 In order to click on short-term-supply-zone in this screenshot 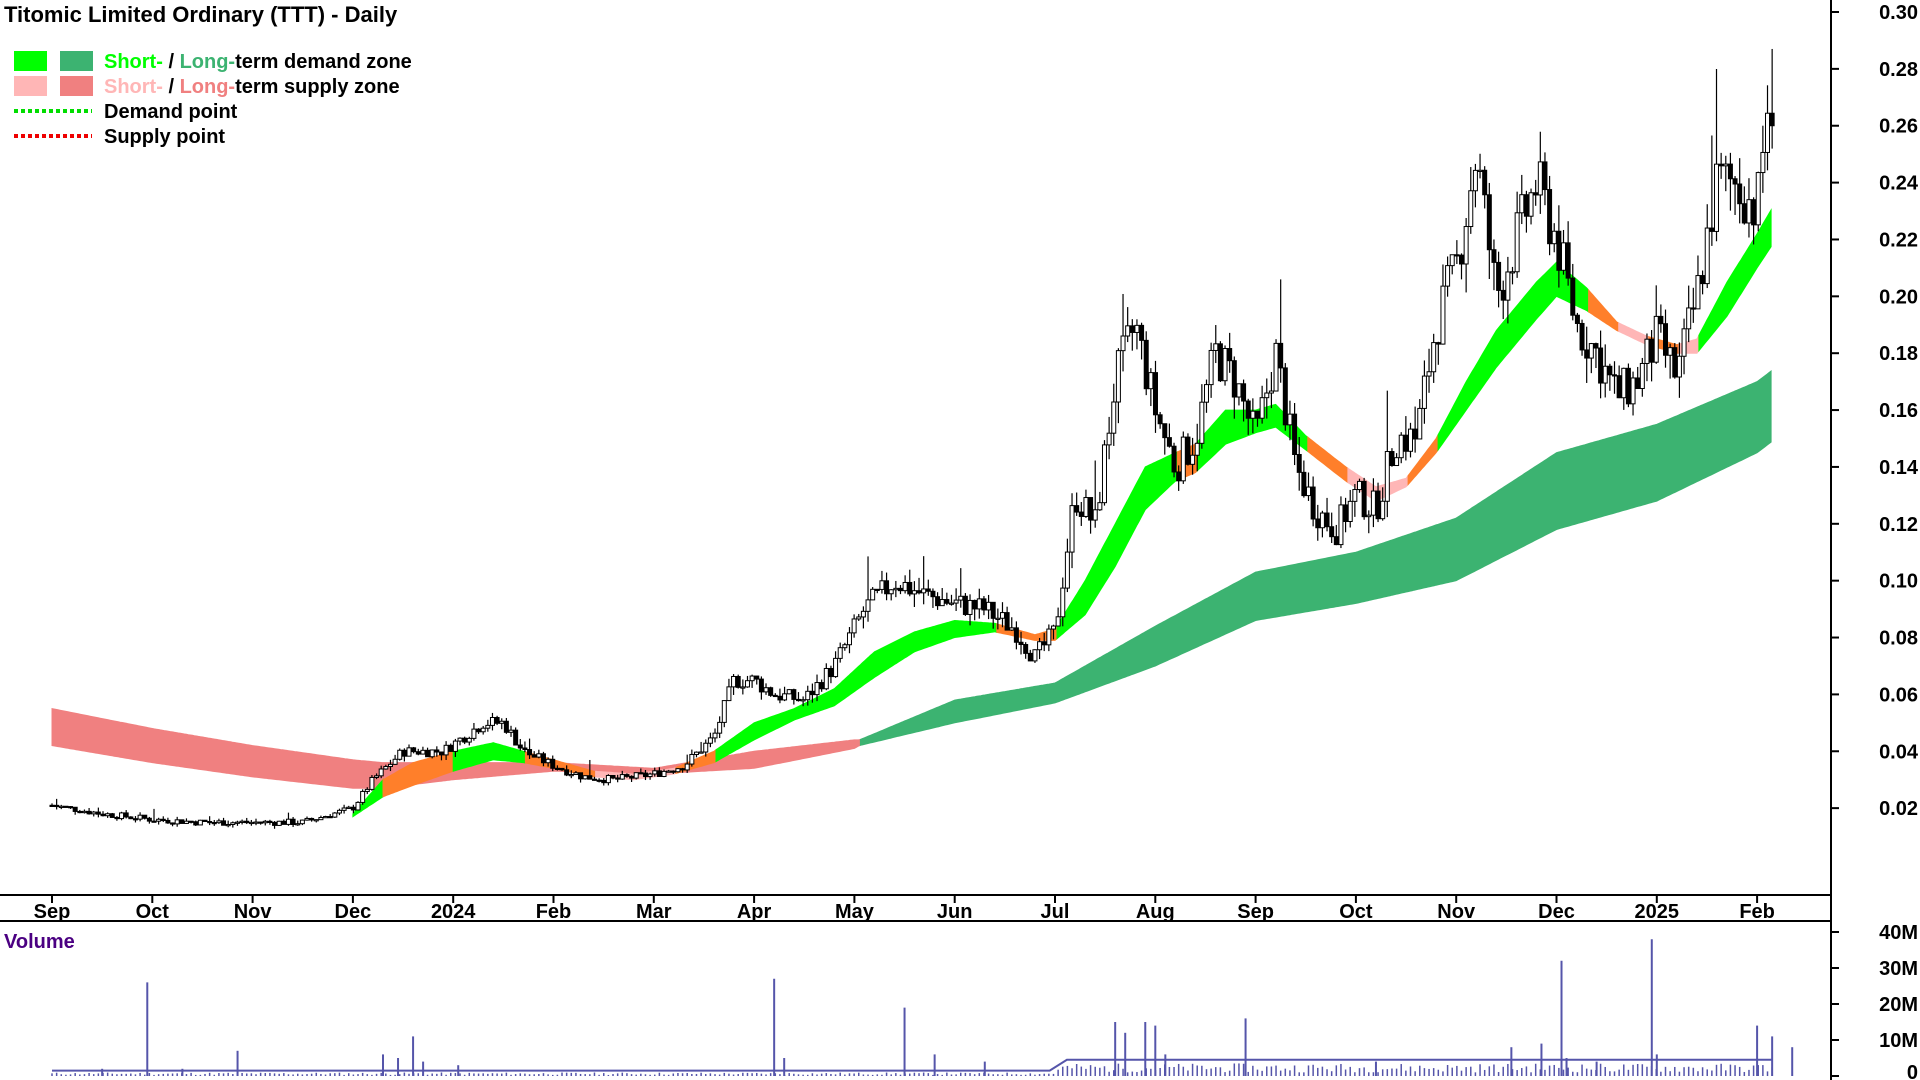, I will do `click(1328, 460)`.